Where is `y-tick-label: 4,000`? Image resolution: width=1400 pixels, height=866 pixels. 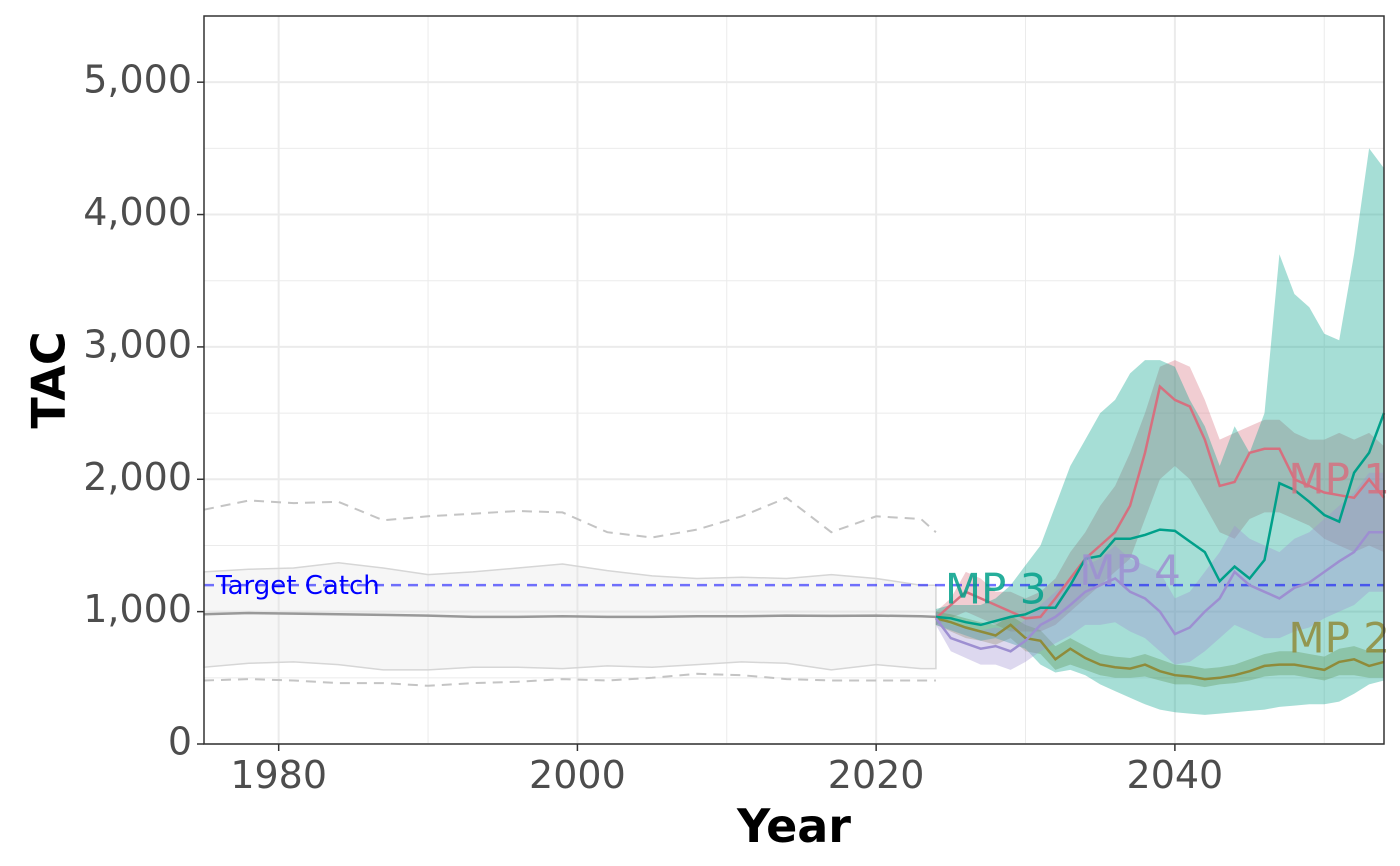
y-tick-label: 4,000 is located at coordinates (137, 212).